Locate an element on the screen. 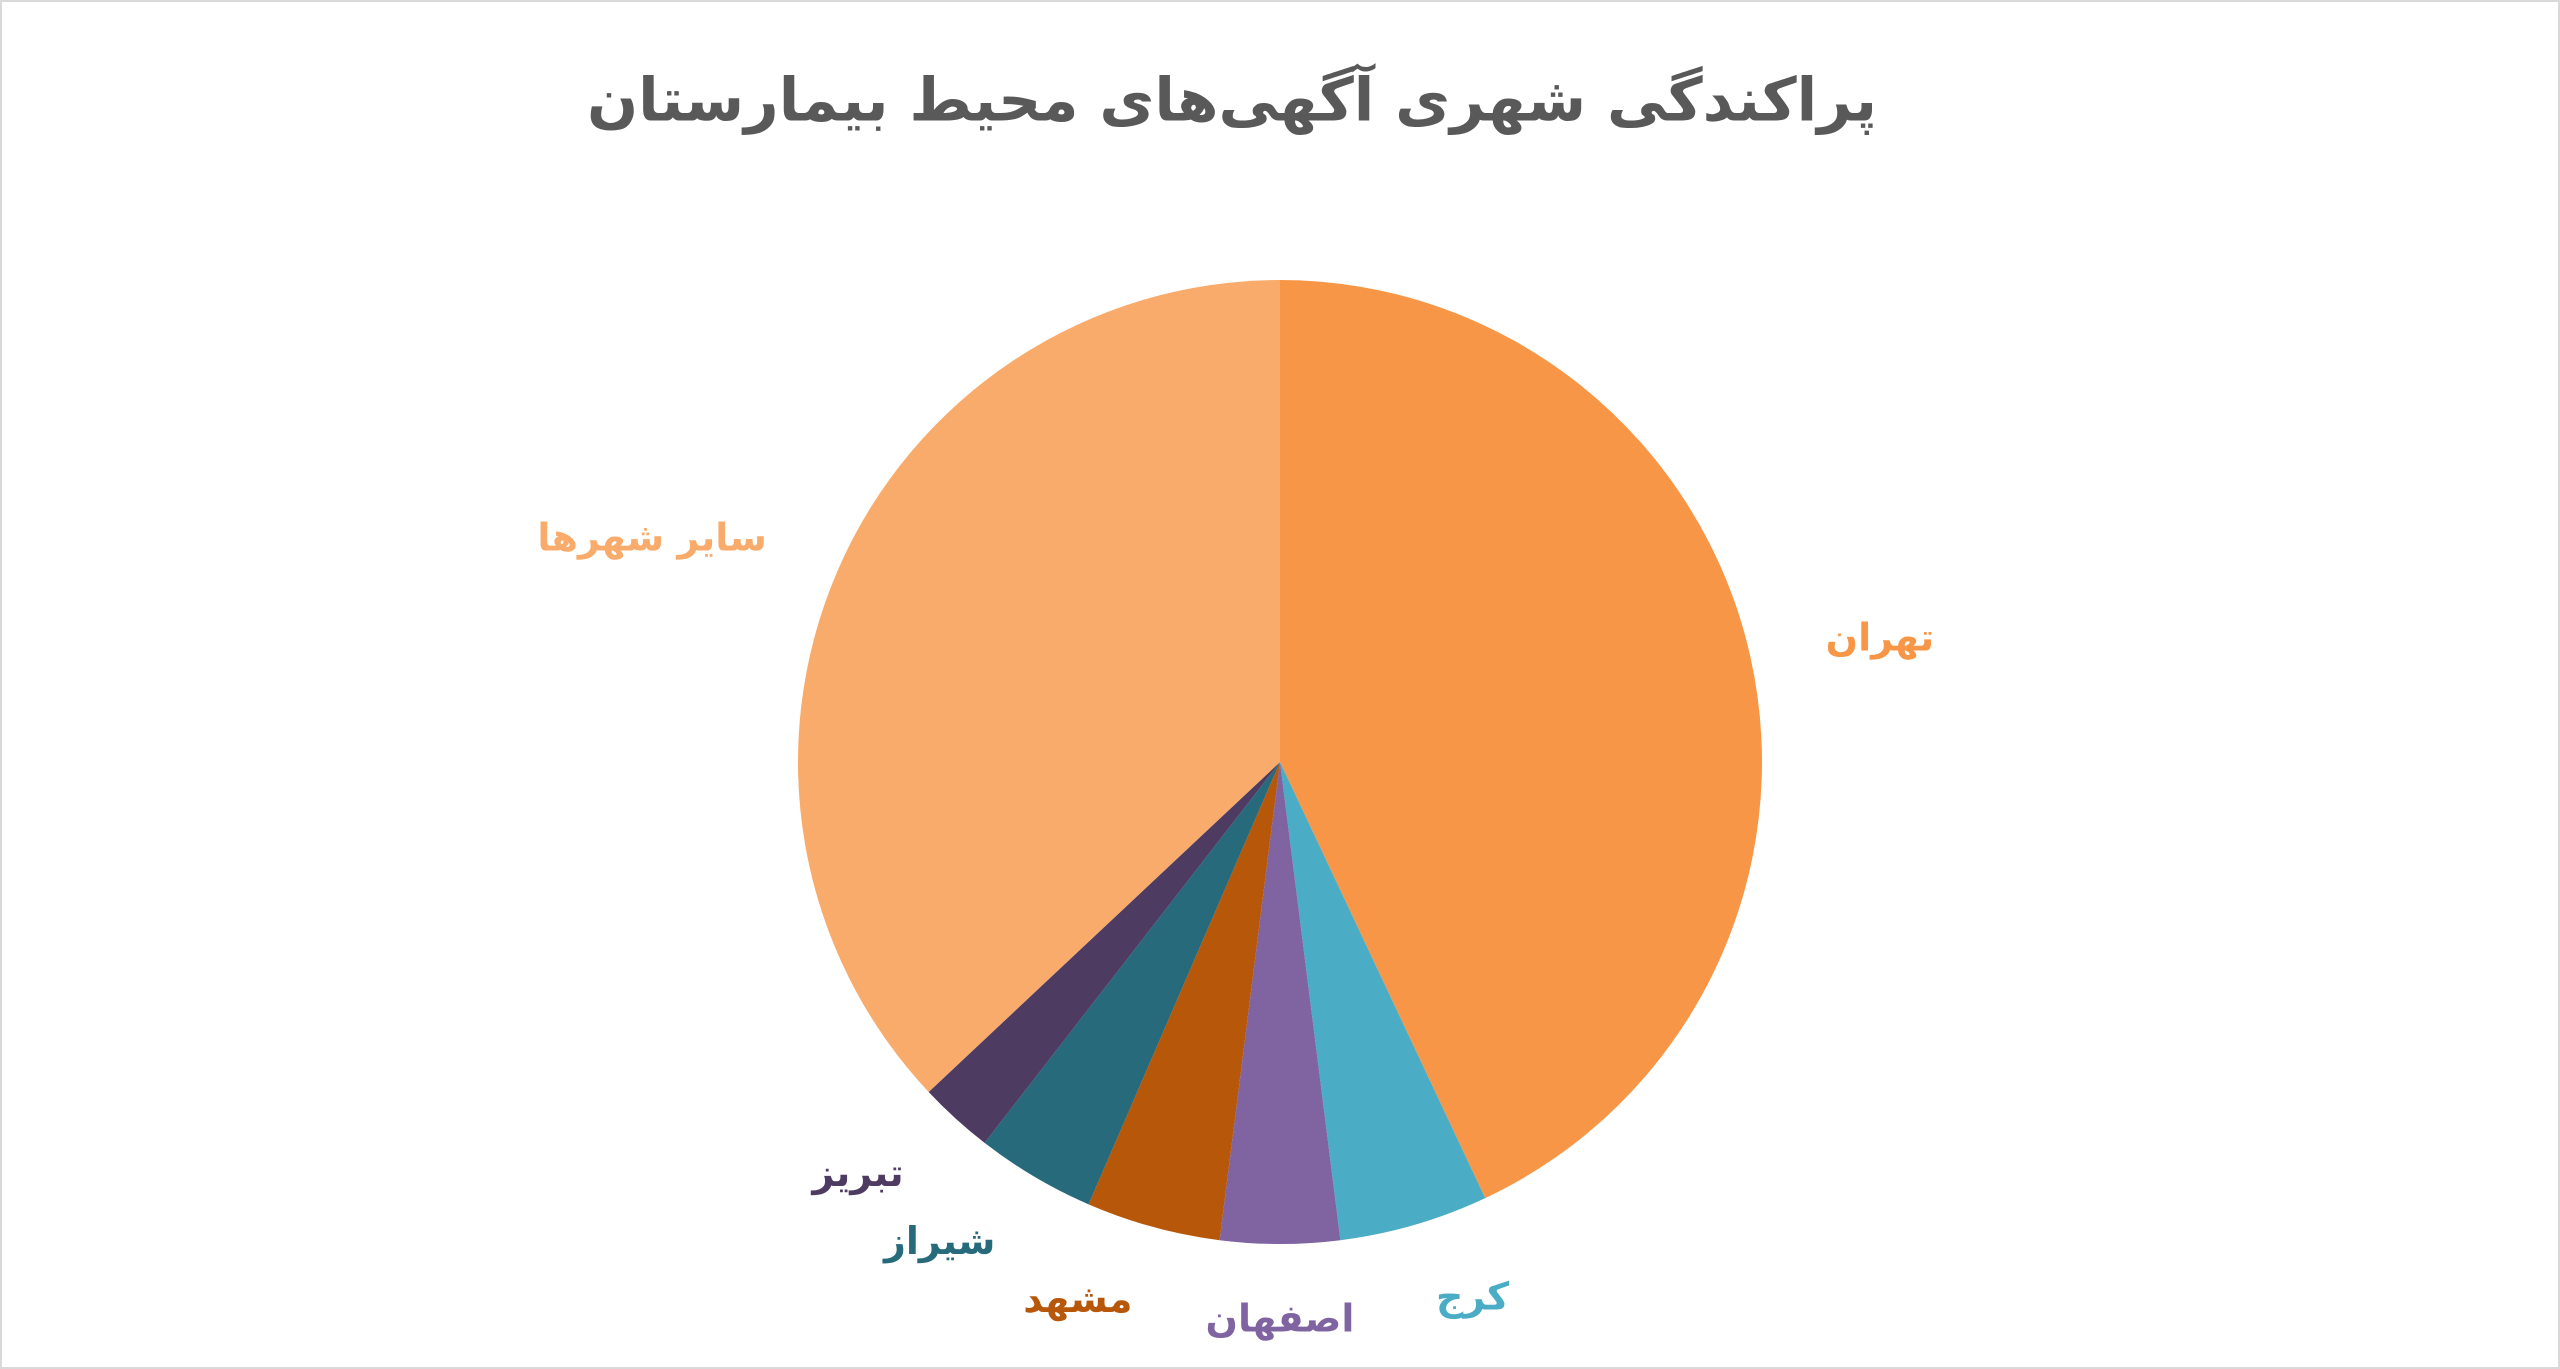  slice-label: کرج is located at coordinates (1473, 1296).